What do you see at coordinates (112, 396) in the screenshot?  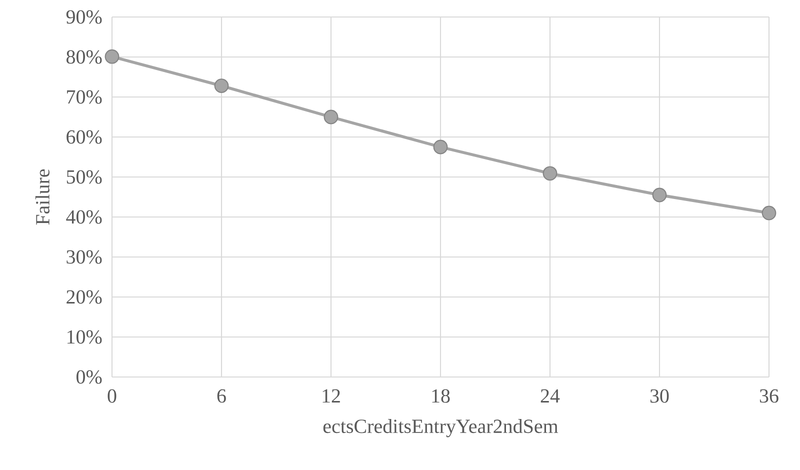 I see `x-tick-label: 0` at bounding box center [112, 396].